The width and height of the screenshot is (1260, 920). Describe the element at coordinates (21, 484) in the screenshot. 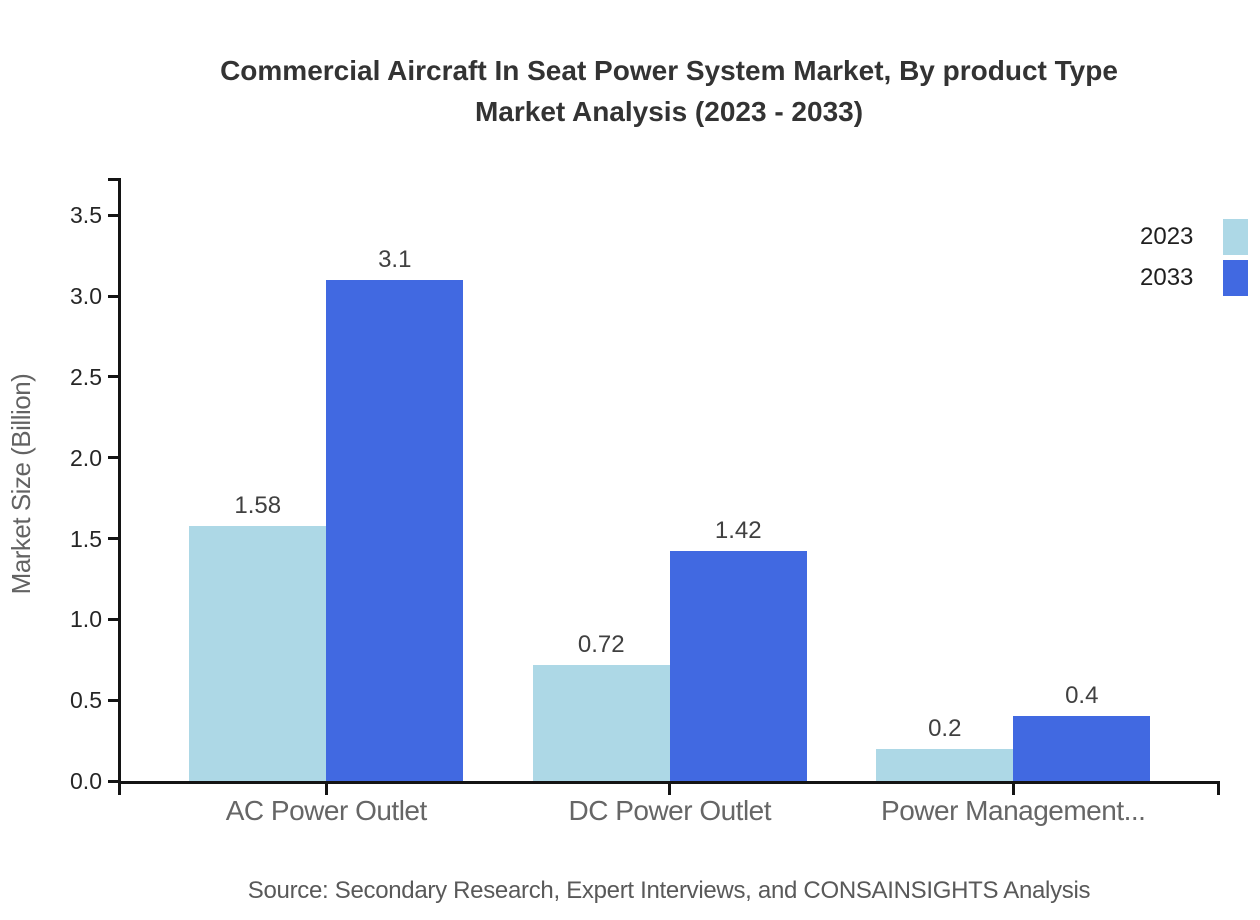

I see `y-axis-title: Market Size (Billion)` at that location.